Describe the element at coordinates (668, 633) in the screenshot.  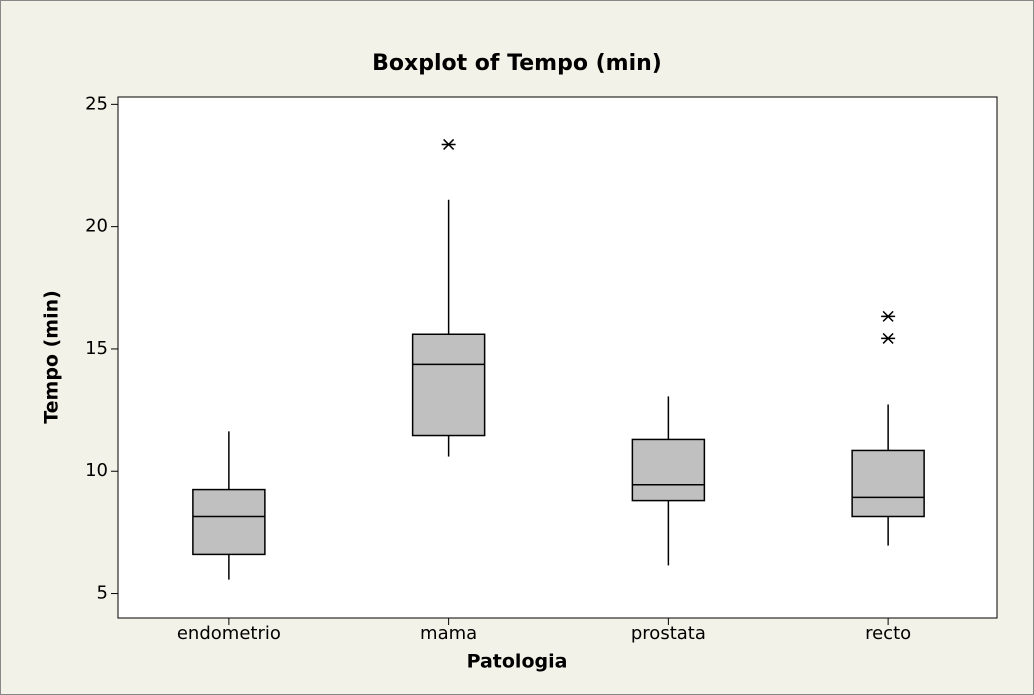
I see `x-tick-label: prostata` at that location.